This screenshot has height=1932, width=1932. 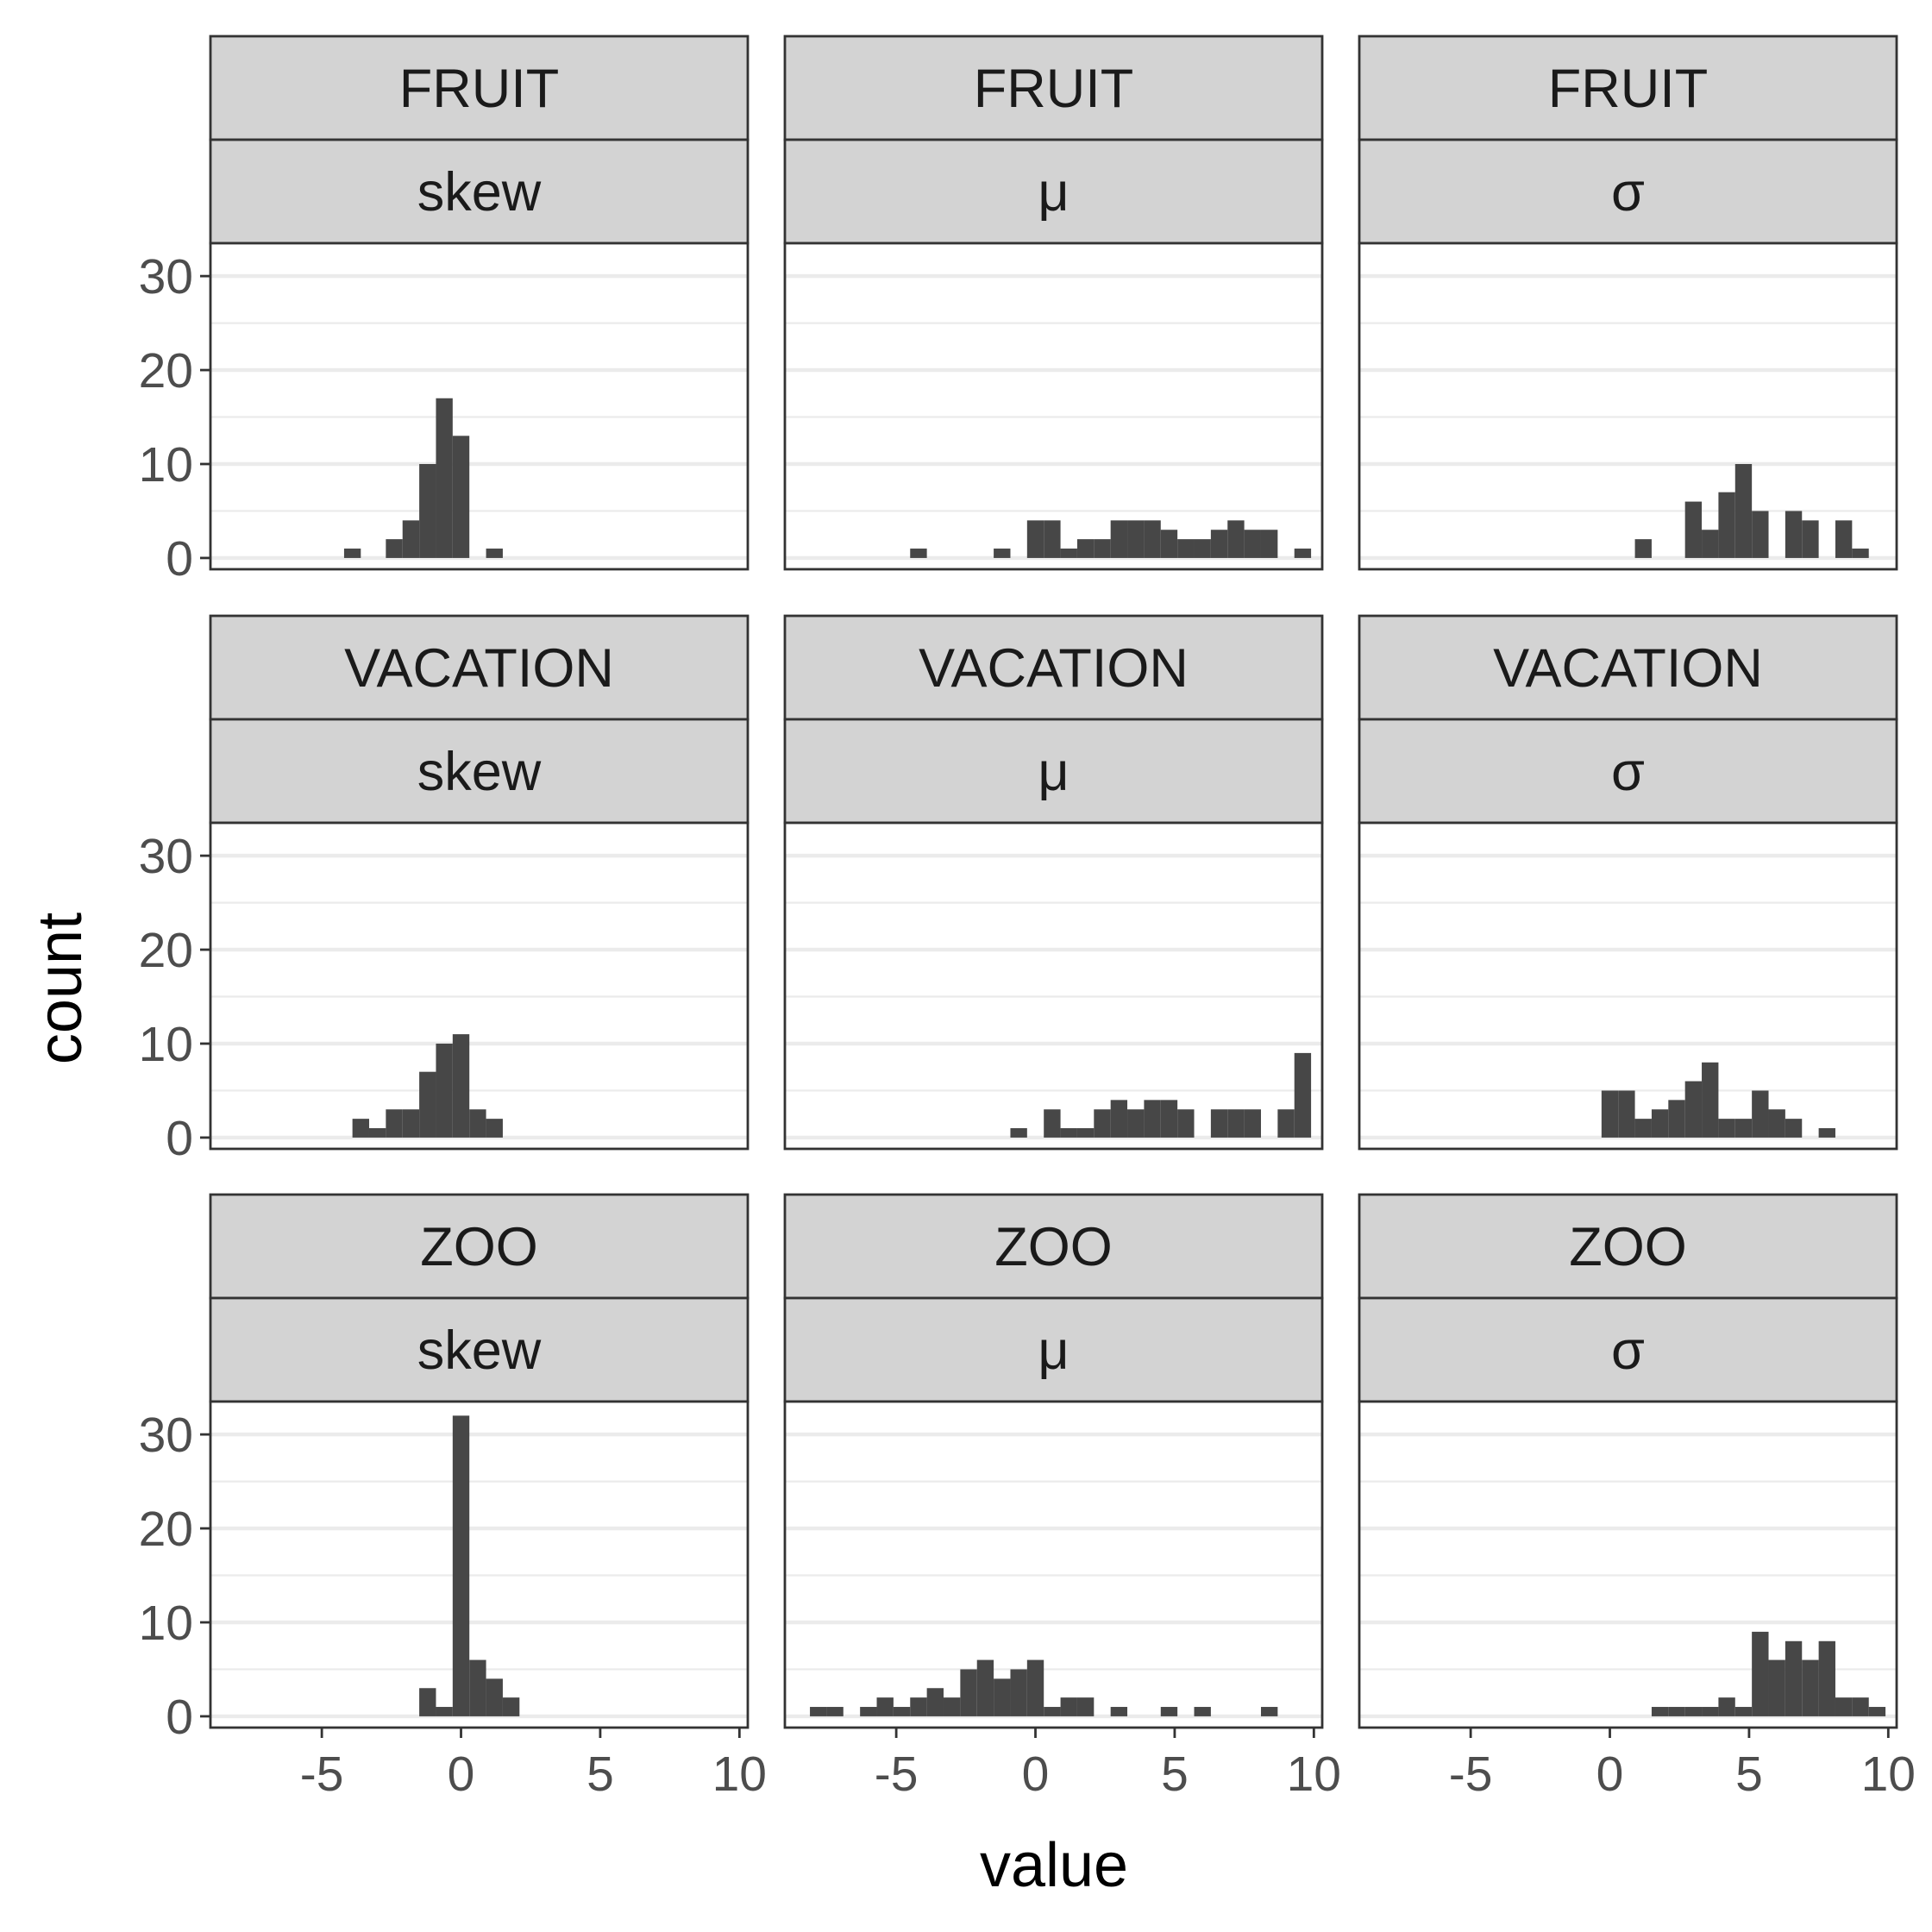 I want to click on strip-col-label: skew, so click(x=479, y=1351).